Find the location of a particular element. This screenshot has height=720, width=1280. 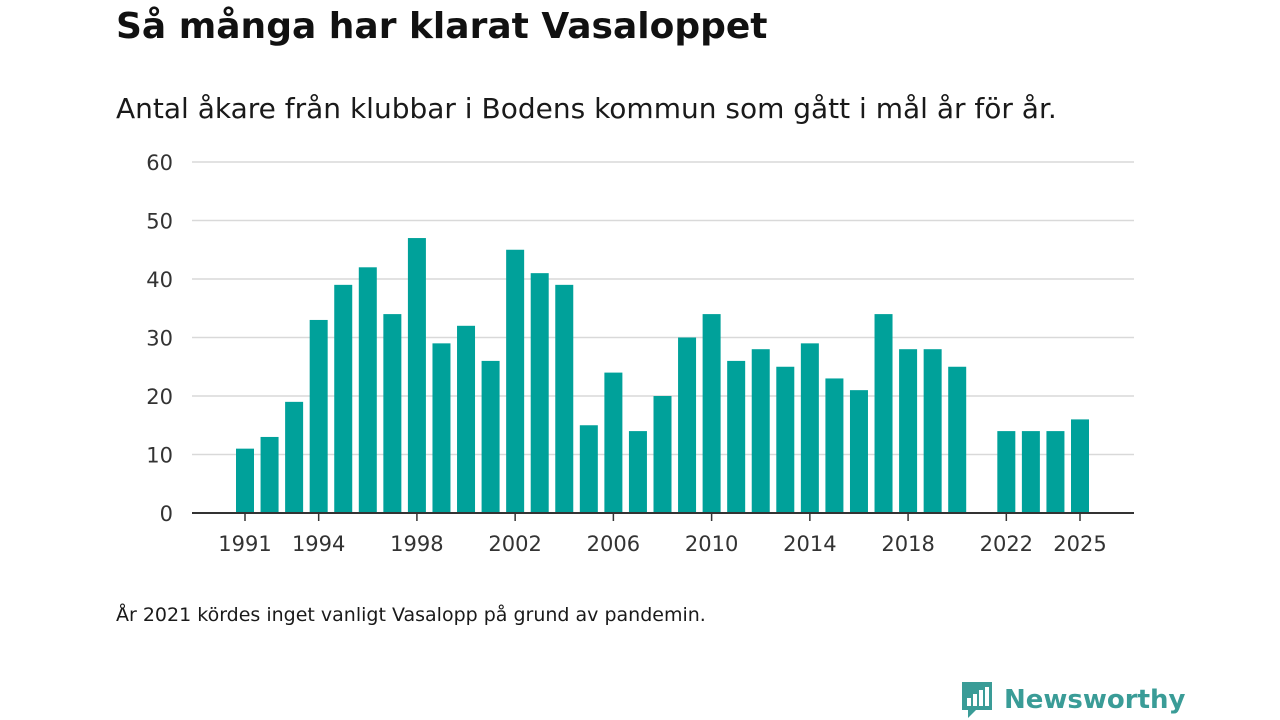

bar-2002 is located at coordinates (515, 381).